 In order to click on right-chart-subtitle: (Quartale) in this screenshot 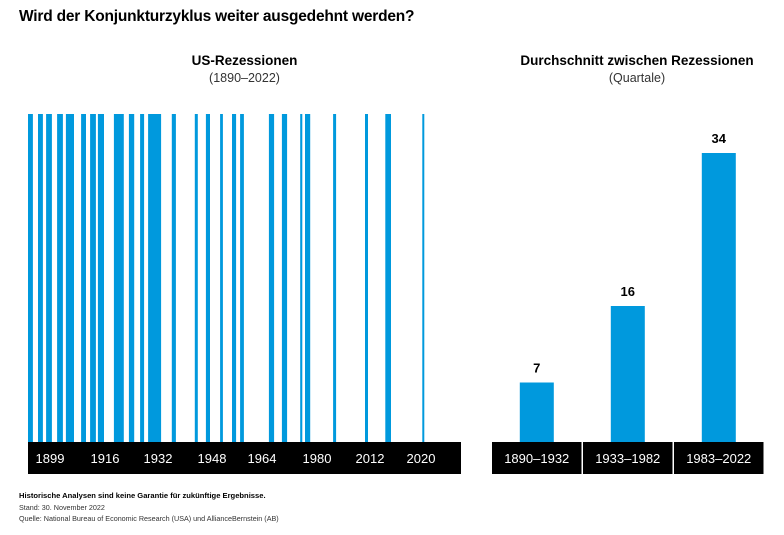, I will do `click(637, 78)`.